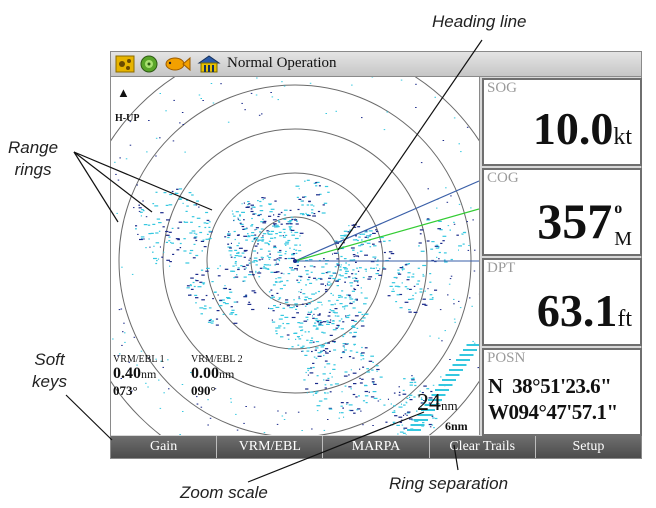  Describe the element at coordinates (217, 376) in the screenshot. I see `vrm-ebl-2-readout: VRM/EBL 2 0.00nm 090°` at that location.